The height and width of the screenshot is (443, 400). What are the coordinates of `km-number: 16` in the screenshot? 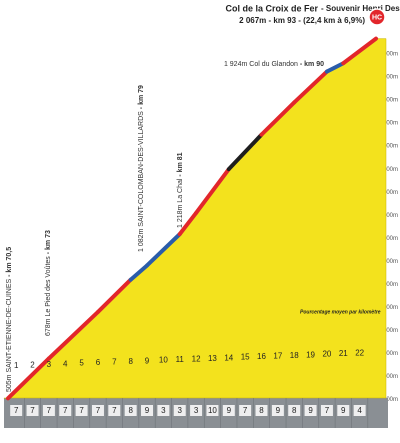 It's located at (261, 356).